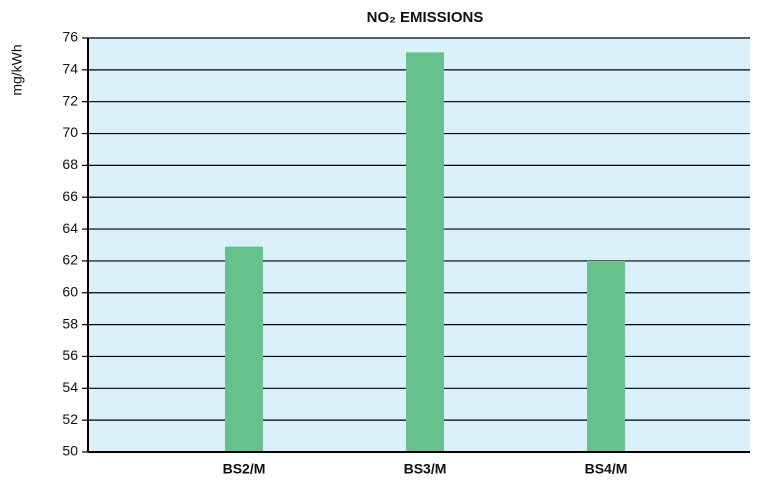  I want to click on y-tick-label: 52, so click(70, 419).